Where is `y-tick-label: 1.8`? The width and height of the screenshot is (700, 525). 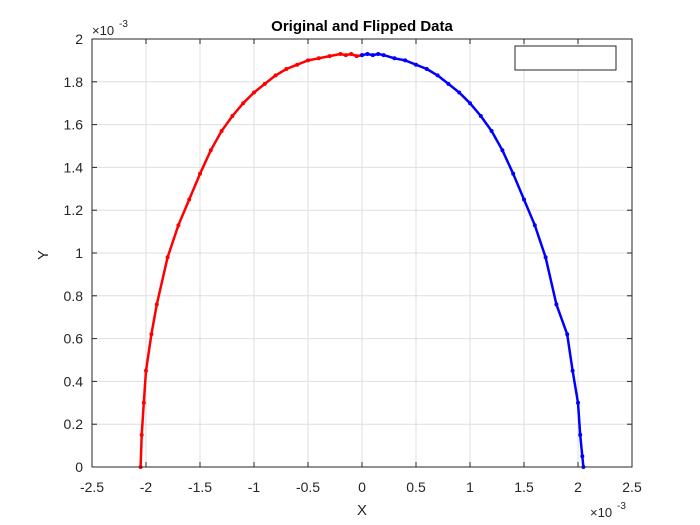
y-tick-label: 1.8 is located at coordinates (74, 82).